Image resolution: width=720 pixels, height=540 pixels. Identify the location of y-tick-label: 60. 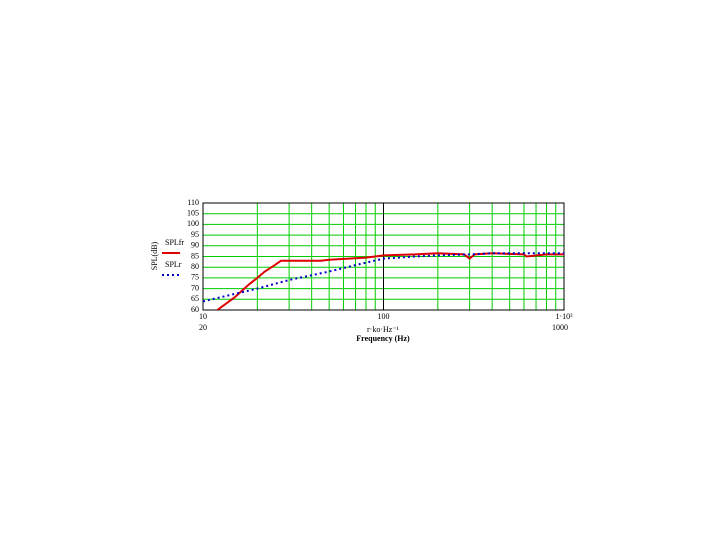
(195, 309).